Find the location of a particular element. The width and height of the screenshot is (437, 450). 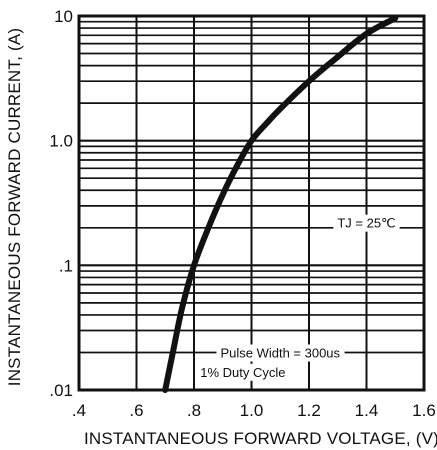

y-tick-label: 1.0 is located at coordinates (61, 141).